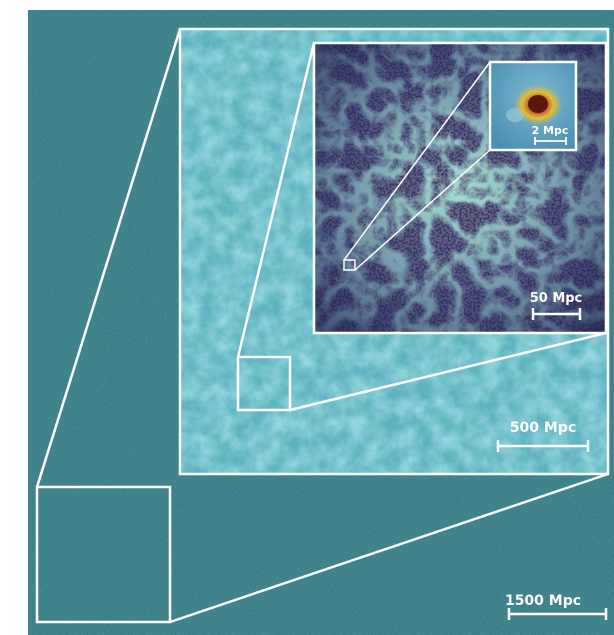  I want to click on scale-bar-1500: 1500 Mpc, so click(556, 606).